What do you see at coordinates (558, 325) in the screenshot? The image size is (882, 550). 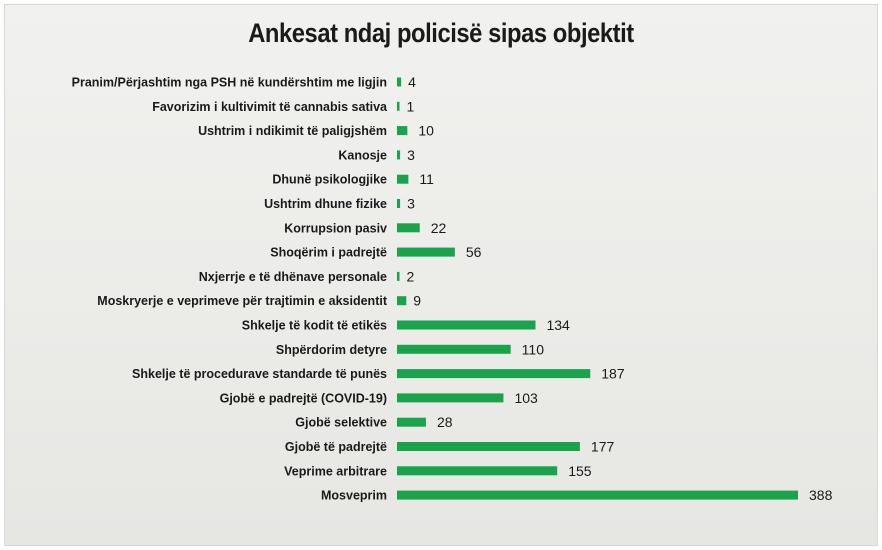 I see `value-label: 134` at bounding box center [558, 325].